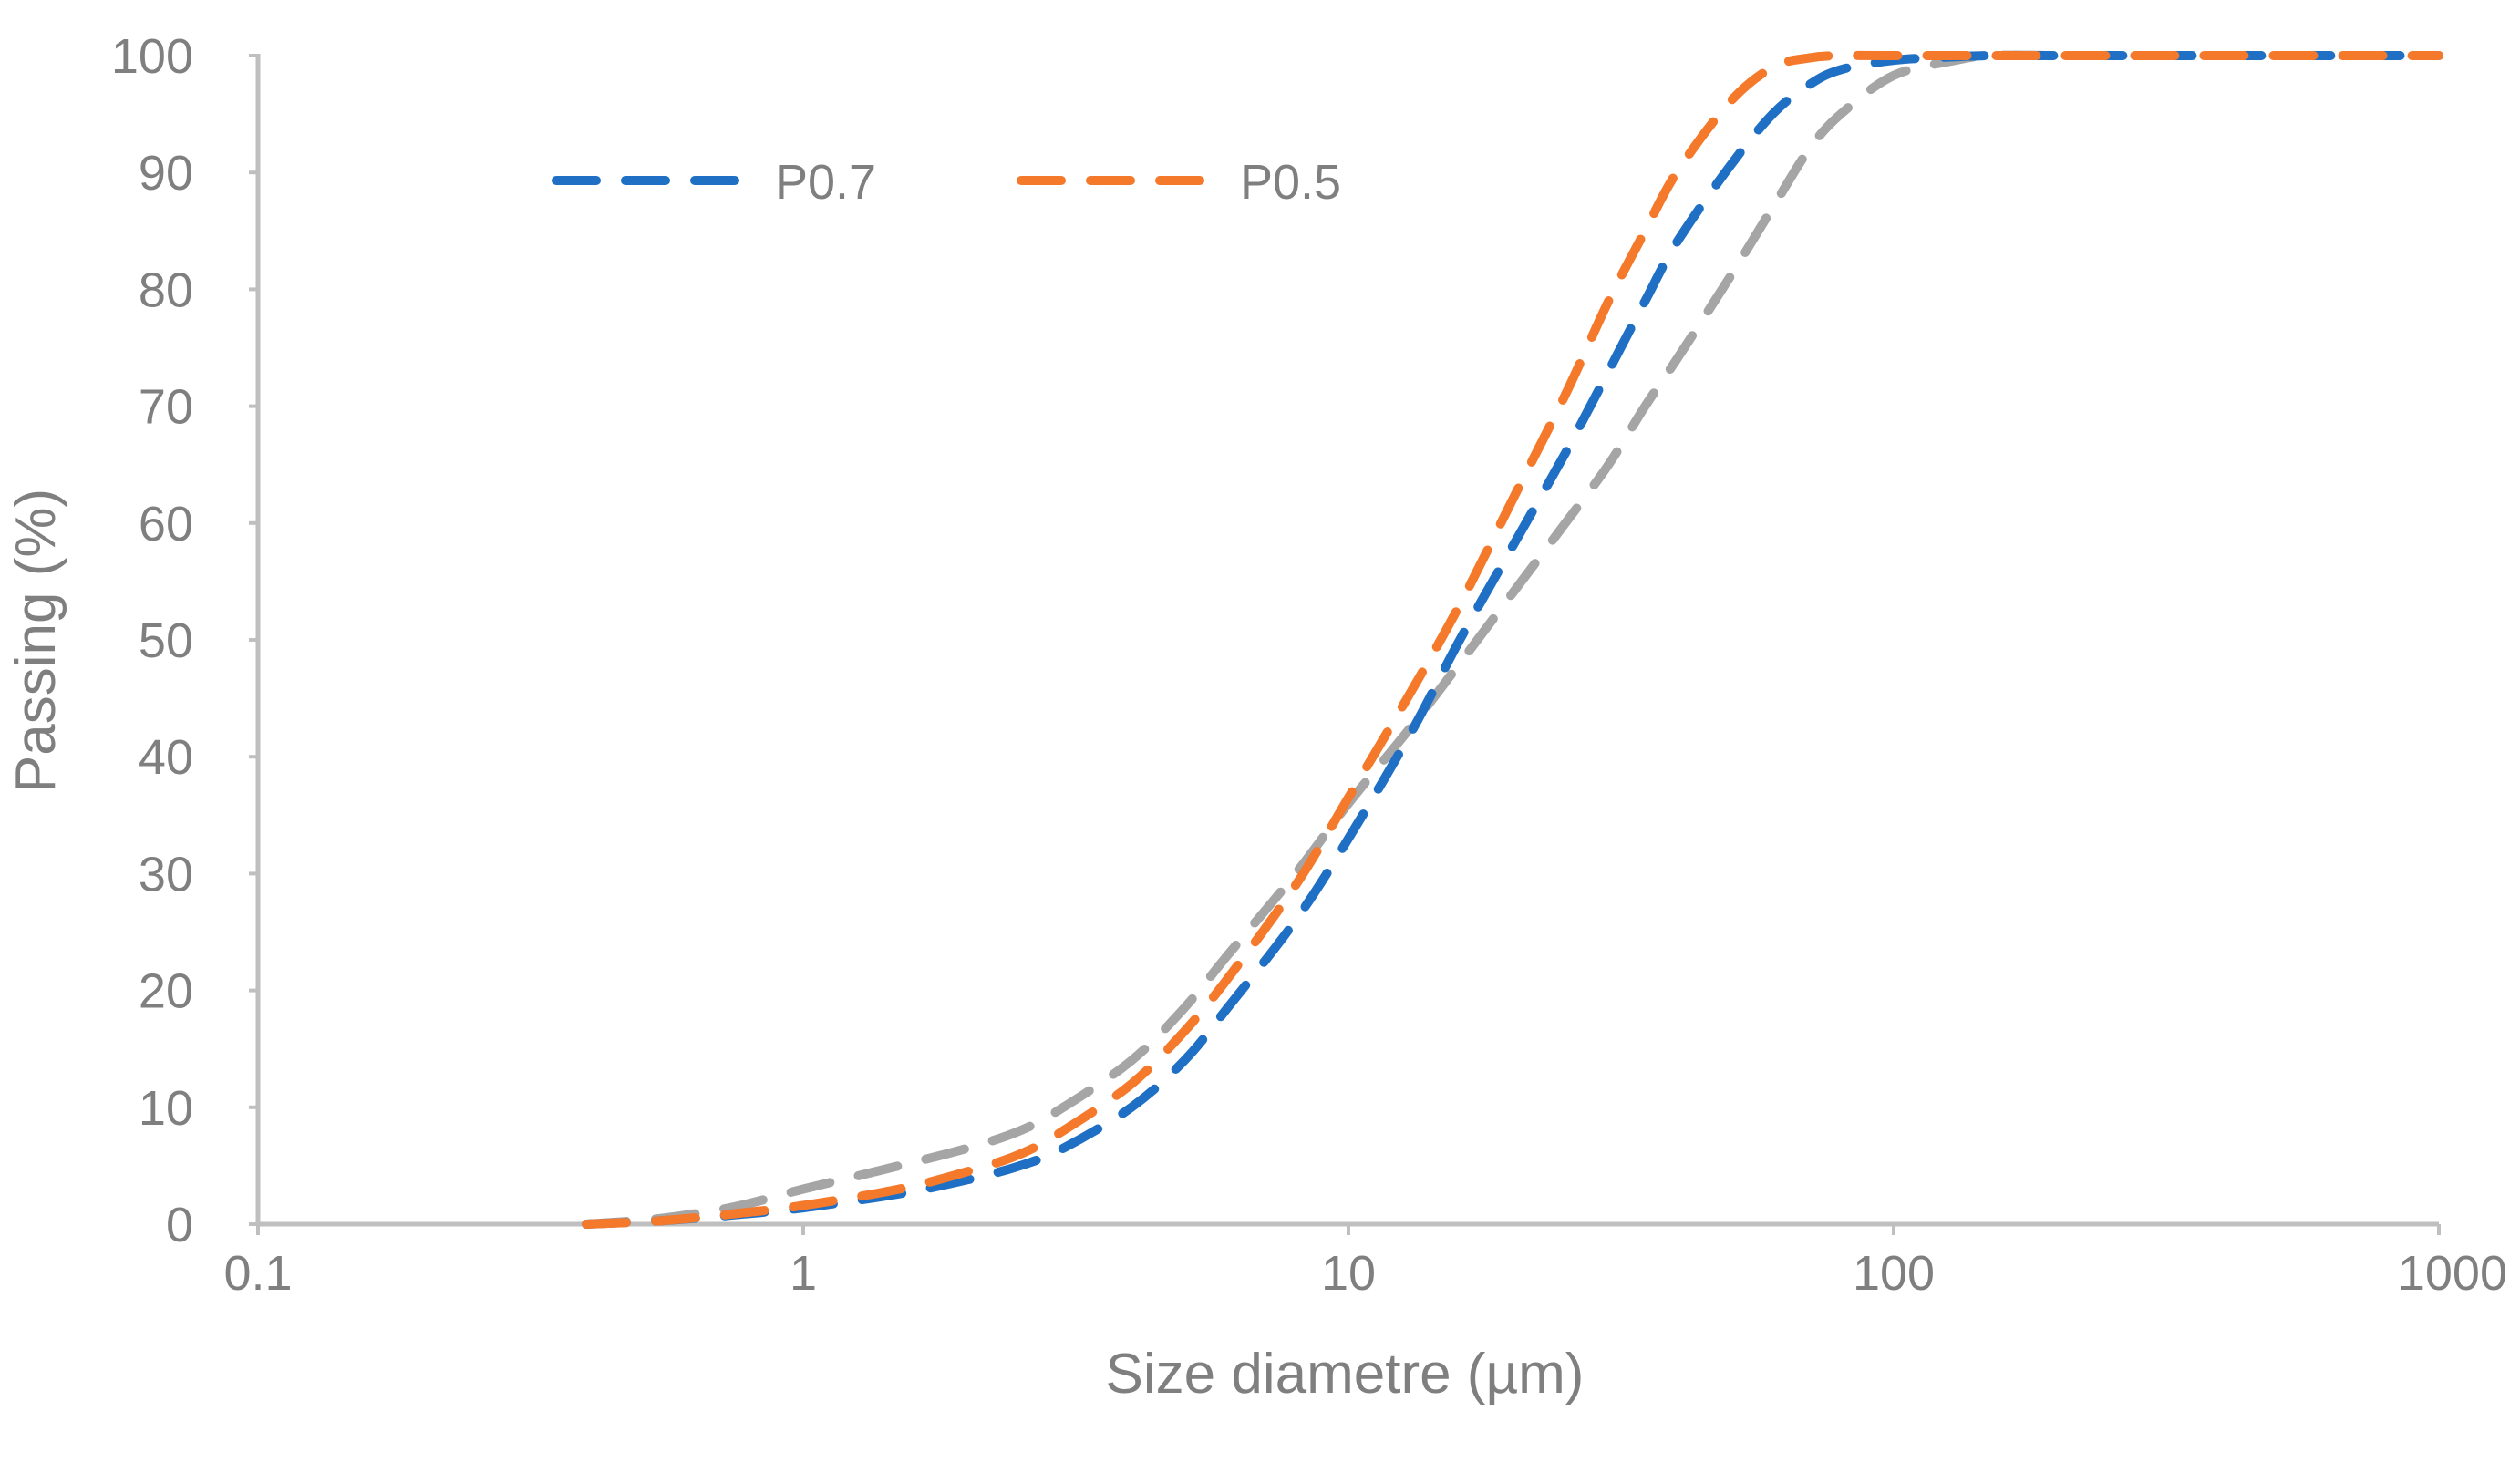 This screenshot has width=2520, height=1473. I want to click on x-axis-title: Size diametre (µm), so click(1345, 1374).